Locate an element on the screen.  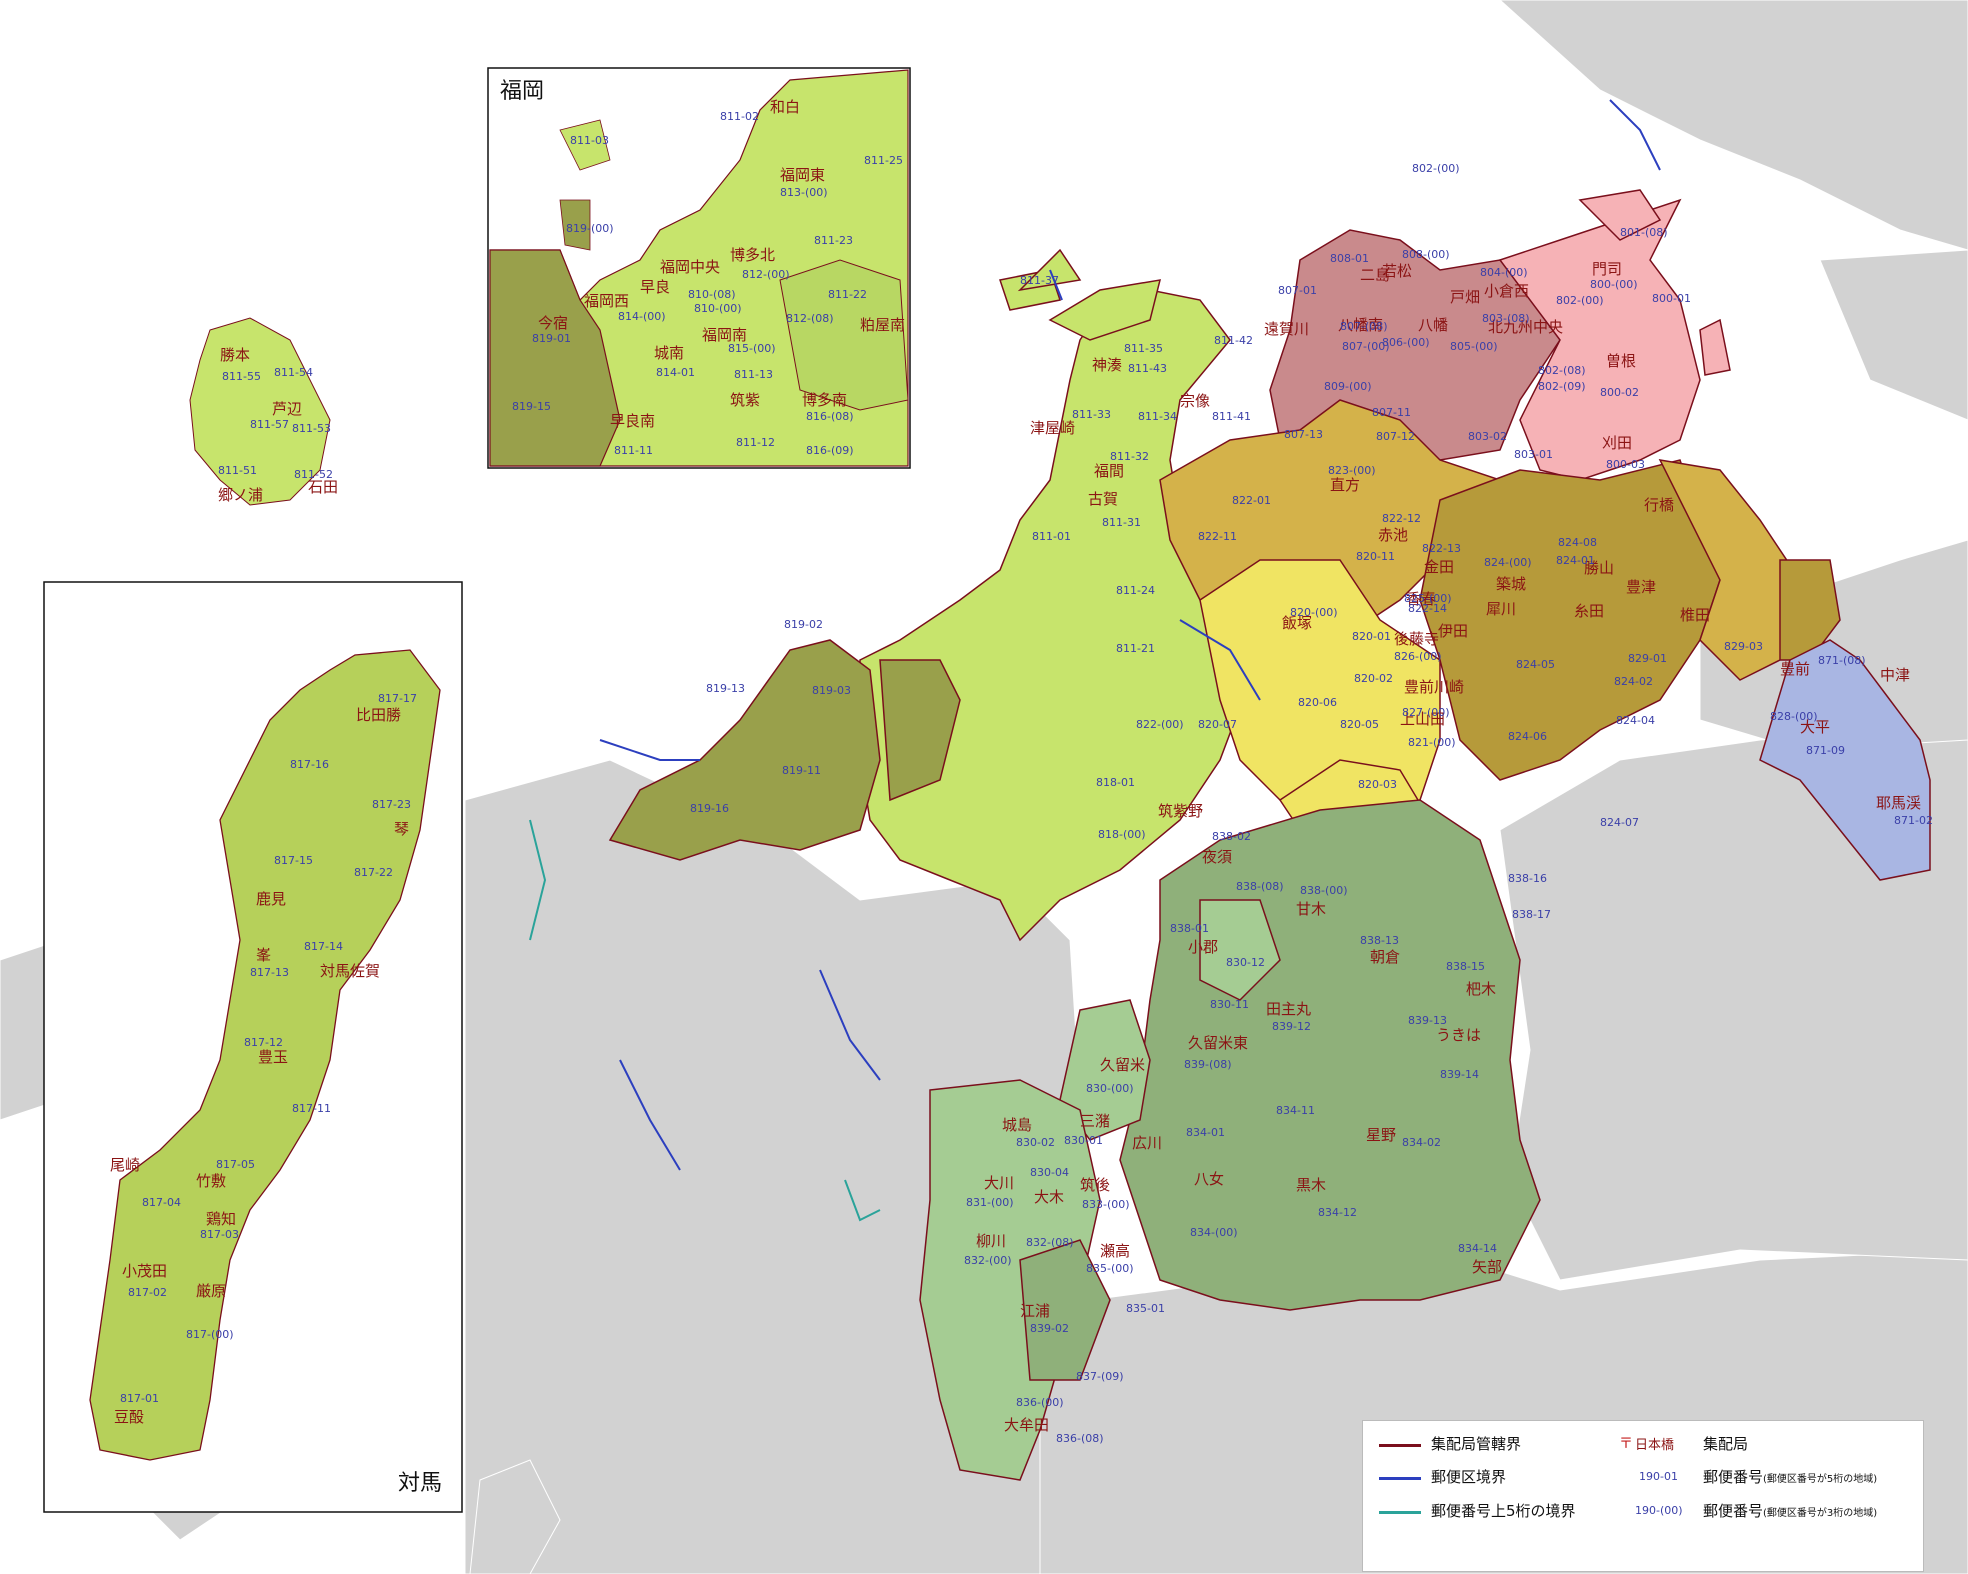
postal-code: 819-02 is located at coordinates (803, 624).